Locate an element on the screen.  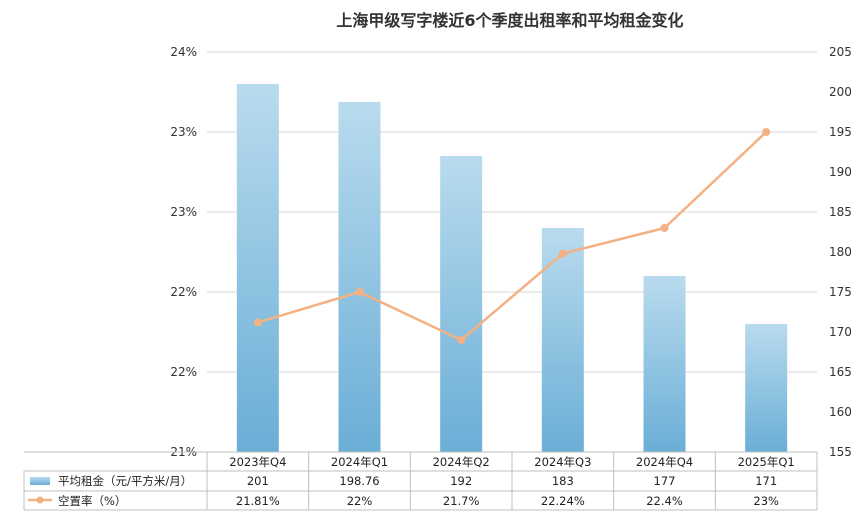
right-tick-label: 185 is located at coordinates (840, 212).